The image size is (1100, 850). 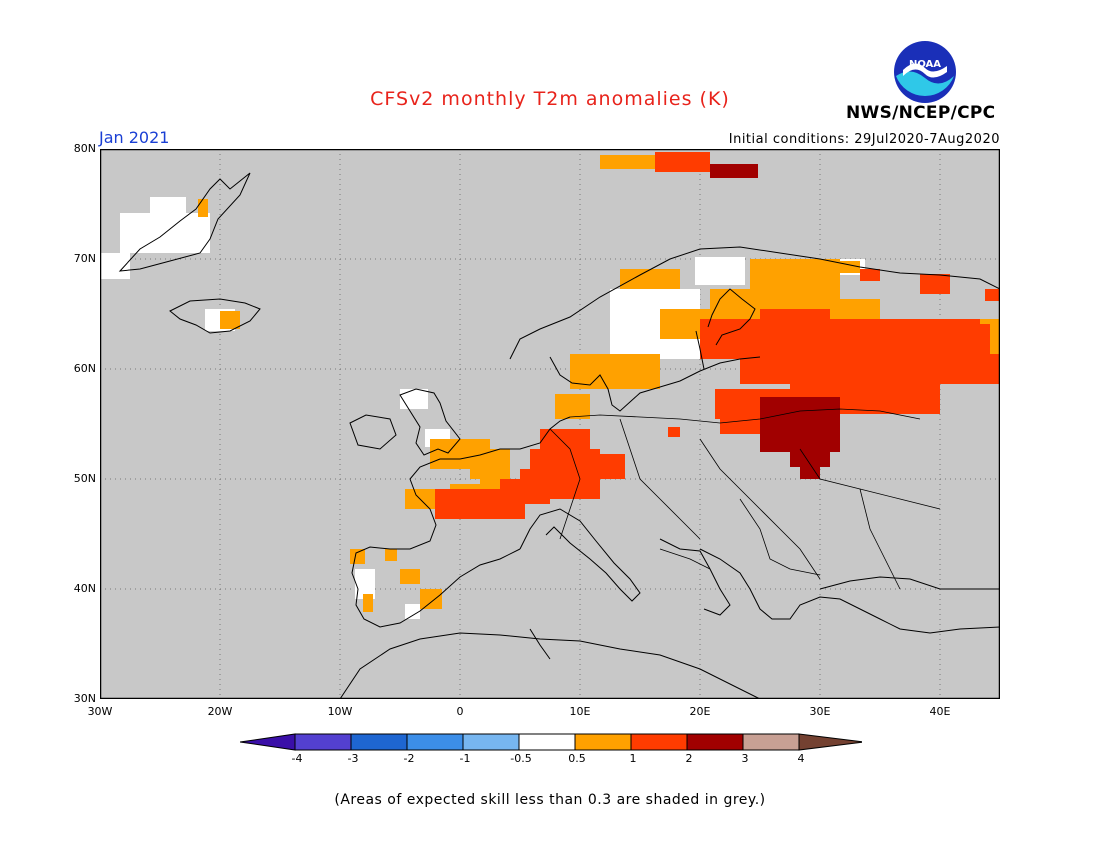 What do you see at coordinates (134, 137) in the screenshot?
I see `forecast-month: Jan 2021` at bounding box center [134, 137].